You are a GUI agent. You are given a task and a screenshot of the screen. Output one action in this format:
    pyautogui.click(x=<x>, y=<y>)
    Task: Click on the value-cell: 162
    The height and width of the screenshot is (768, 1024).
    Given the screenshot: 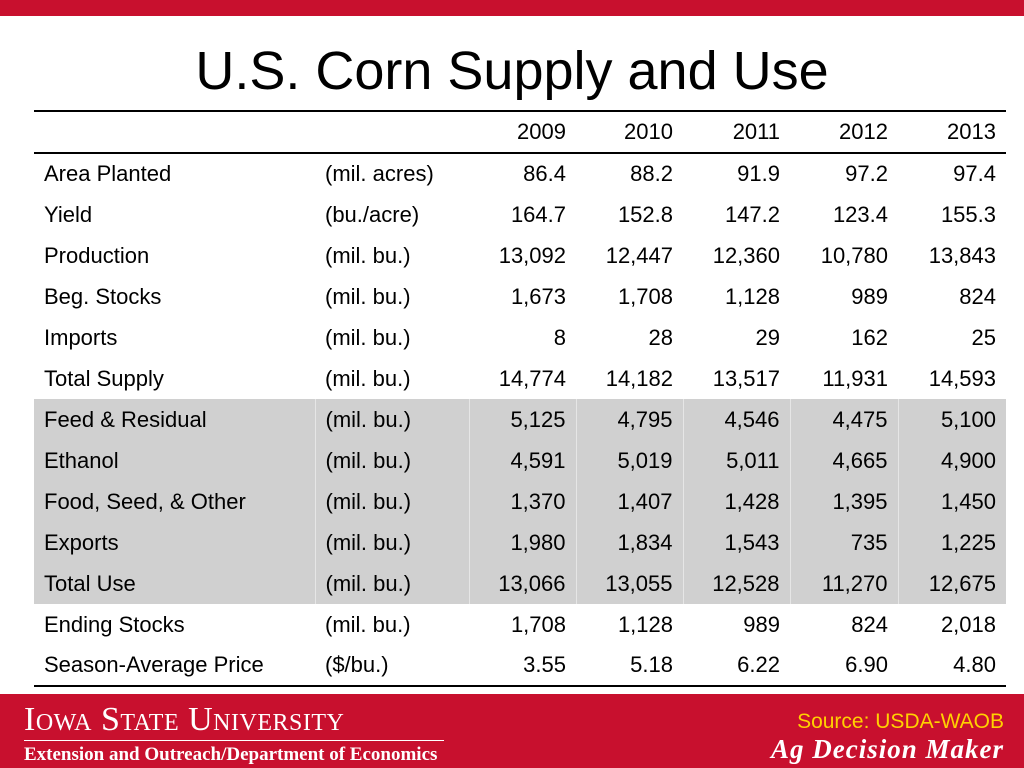 What is the action you would take?
    pyautogui.click(x=869, y=337)
    